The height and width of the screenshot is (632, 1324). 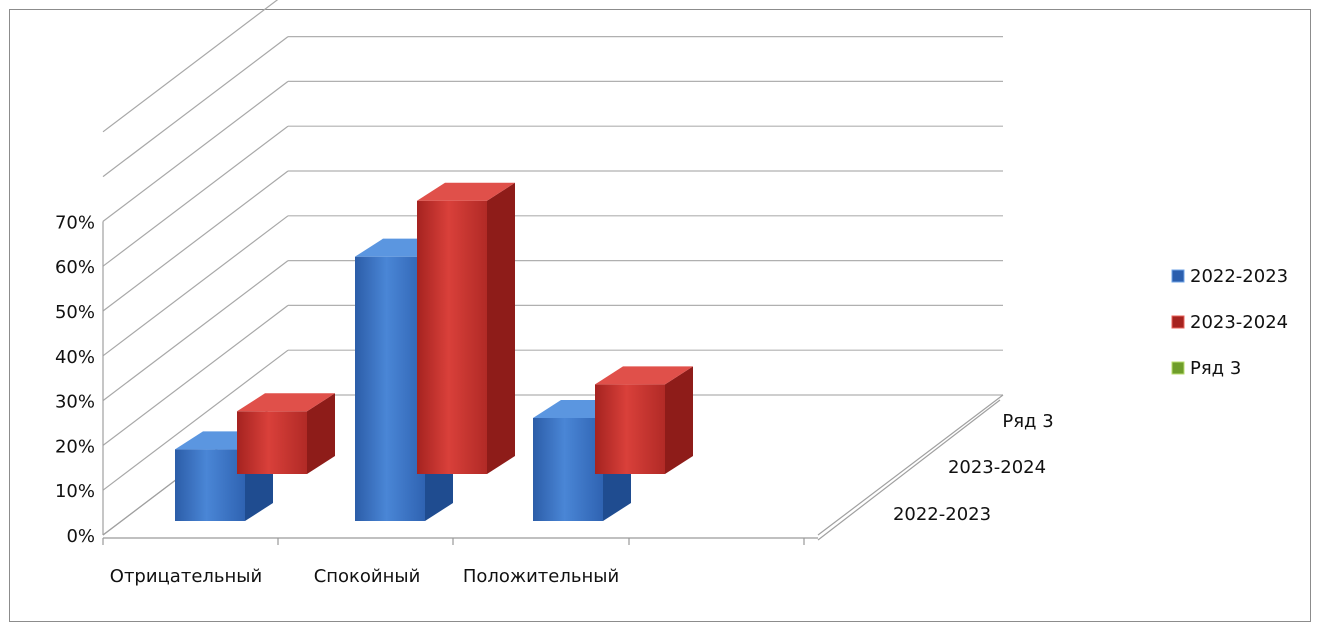 I want to click on y-tick-label: 30%, so click(x=75, y=402).